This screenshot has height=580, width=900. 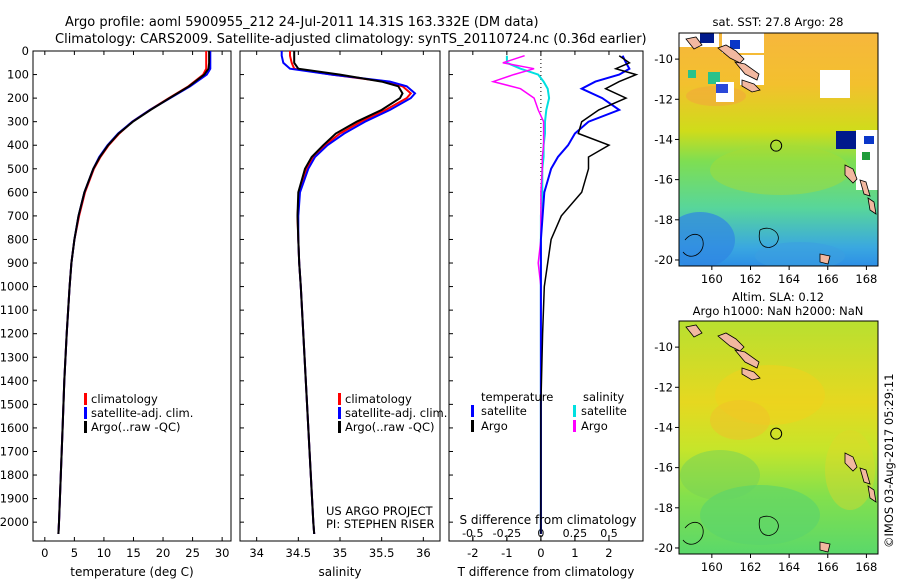 What do you see at coordinates (299, 553) in the screenshot?
I see `x-tick-label: 34.5` at bounding box center [299, 553].